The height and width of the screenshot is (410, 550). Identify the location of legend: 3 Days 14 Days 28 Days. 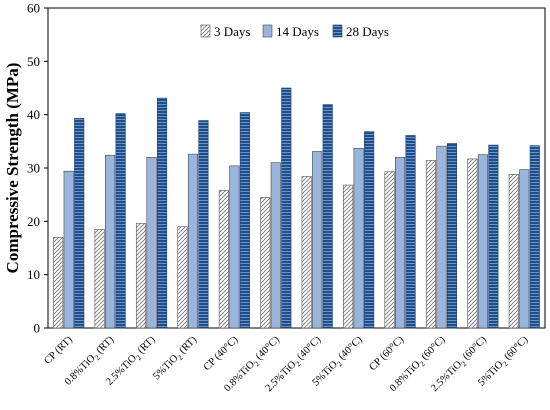
(294, 31).